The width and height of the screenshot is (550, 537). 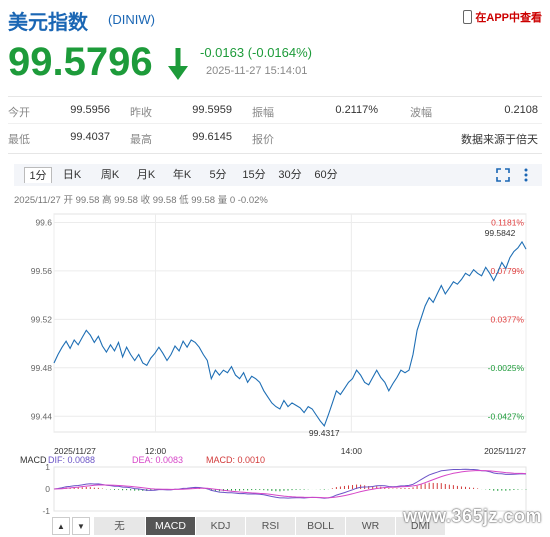 What do you see at coordinates (171, 526) in the screenshot?
I see `tab-macd: MACD` at bounding box center [171, 526].